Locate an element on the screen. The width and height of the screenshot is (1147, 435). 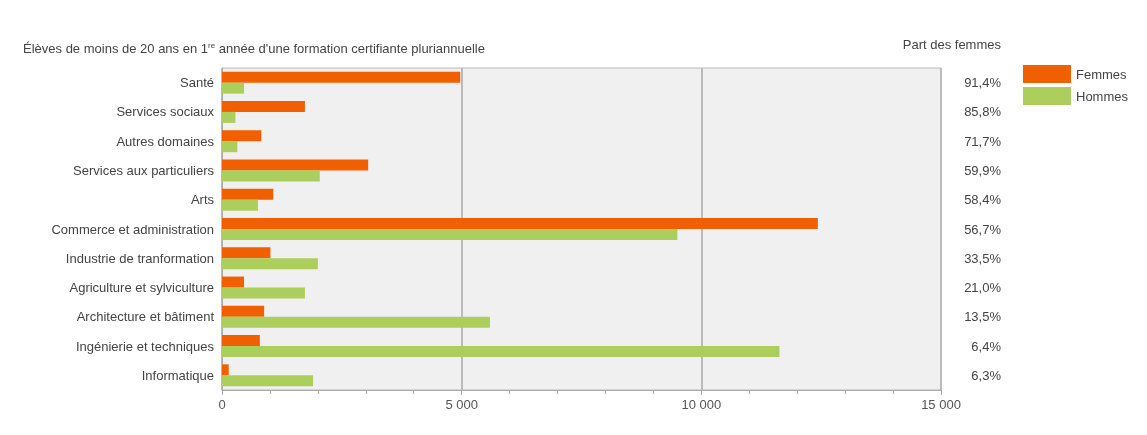
text: 56,7% is located at coordinates (983, 229).